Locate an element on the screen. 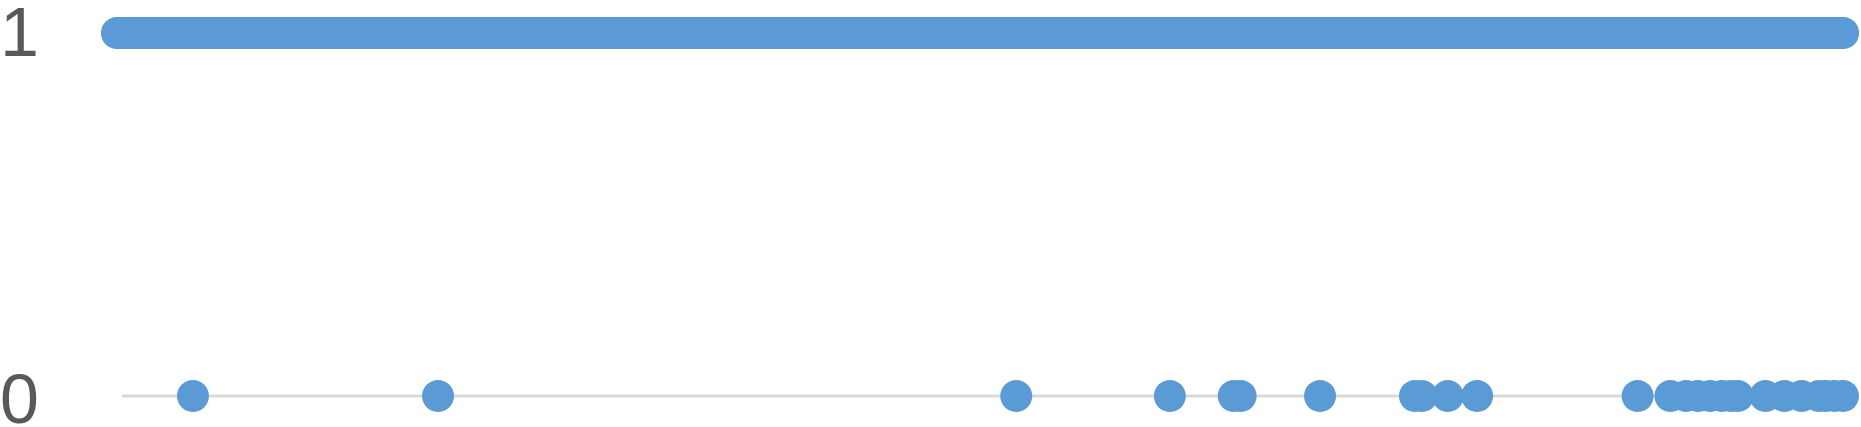  y-tick-label-1: 1 is located at coordinates (19, 35).